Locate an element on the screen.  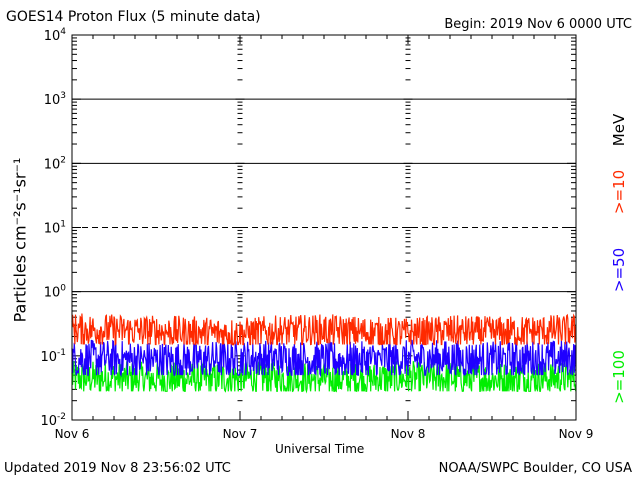
y-tick-label: 10⁰ is located at coordinates (55, 292).